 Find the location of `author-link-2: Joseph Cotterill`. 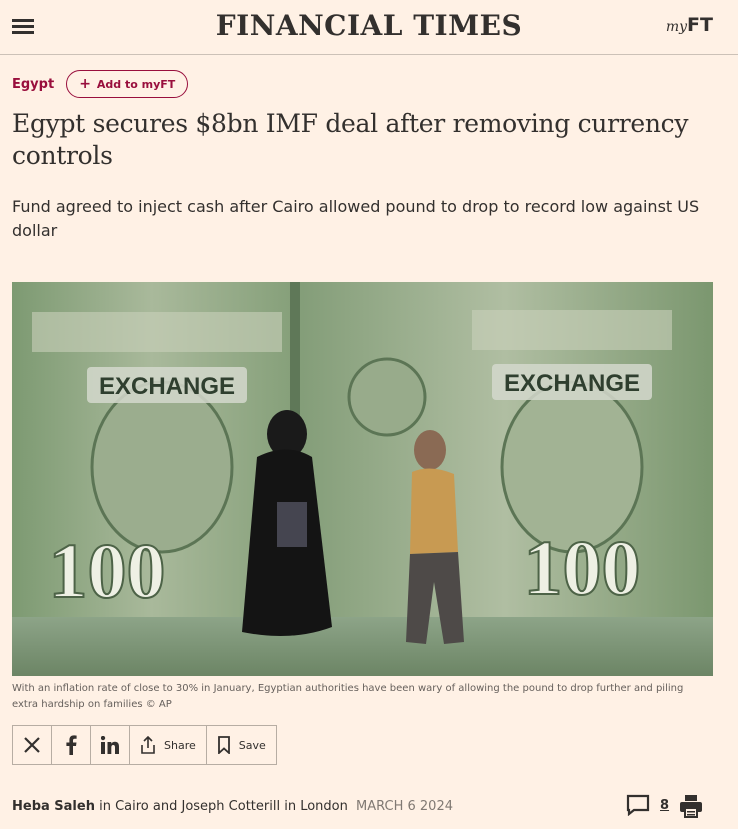

author-link-2: Joseph Cotterill is located at coordinates (231, 806).